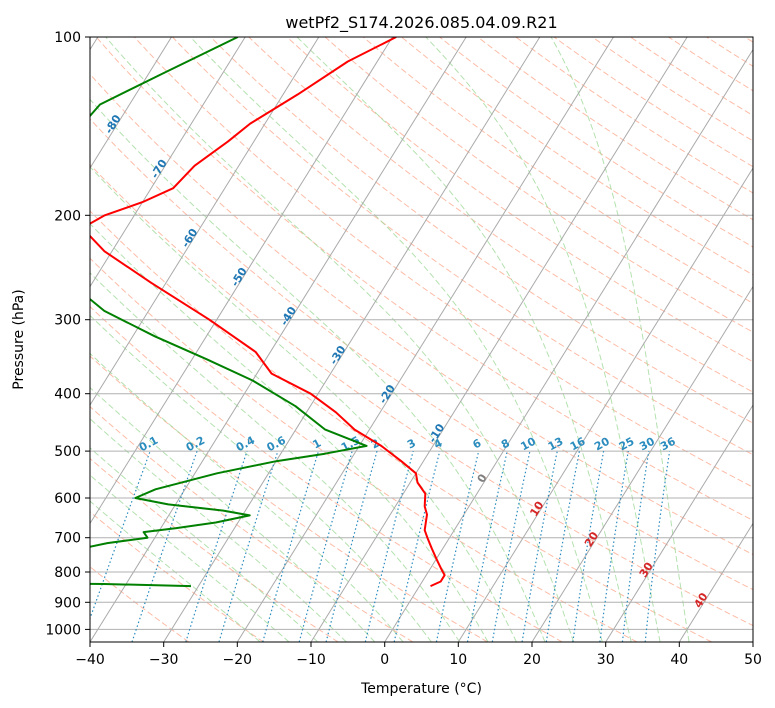 Image resolution: width=775 pixels, height=708 pixels. I want to click on x-tick-label: −10, so click(311, 660).